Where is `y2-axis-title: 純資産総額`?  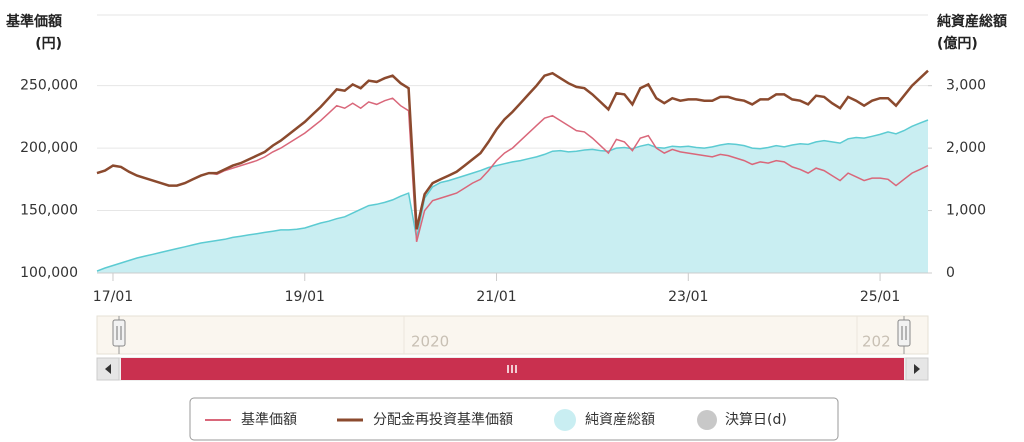
y2-axis-title: 純資産総額 is located at coordinates (972, 21).